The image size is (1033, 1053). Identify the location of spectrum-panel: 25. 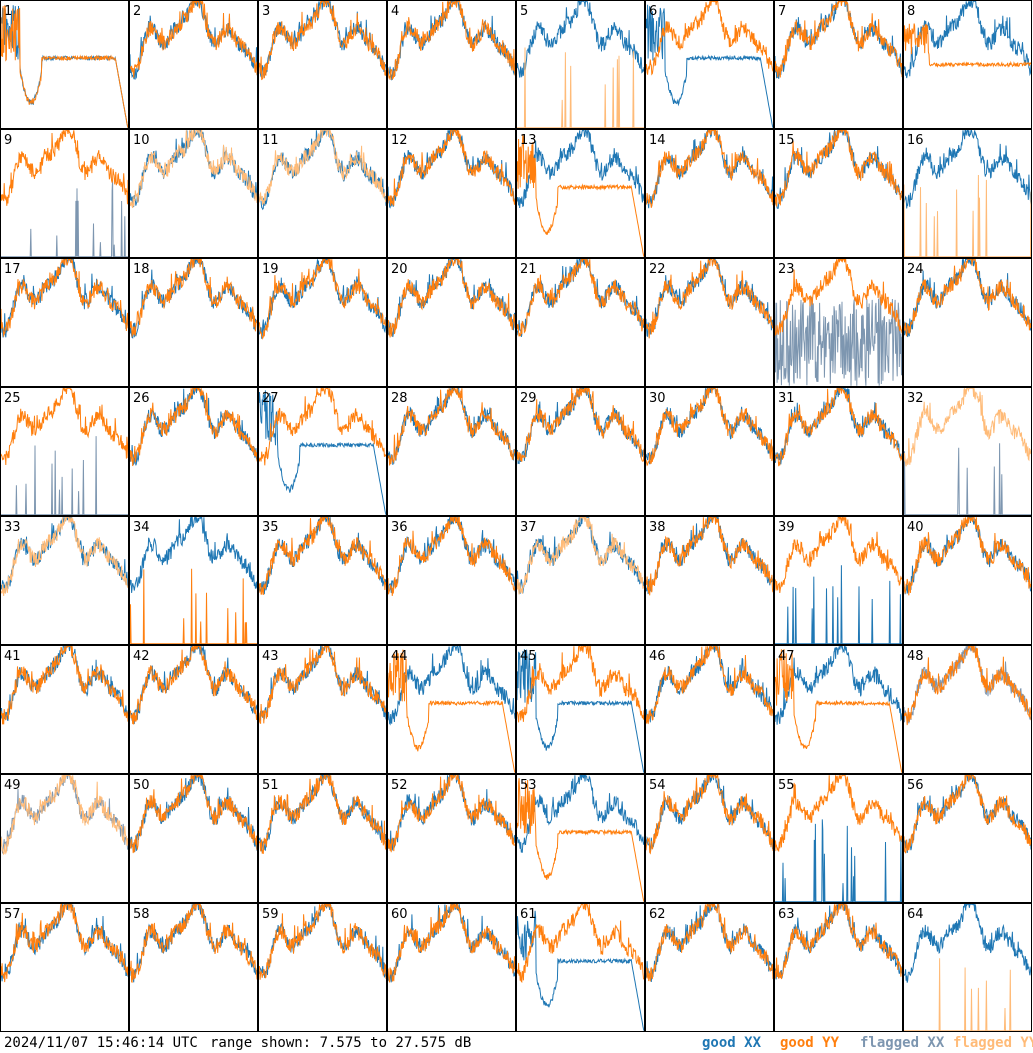
(64, 451).